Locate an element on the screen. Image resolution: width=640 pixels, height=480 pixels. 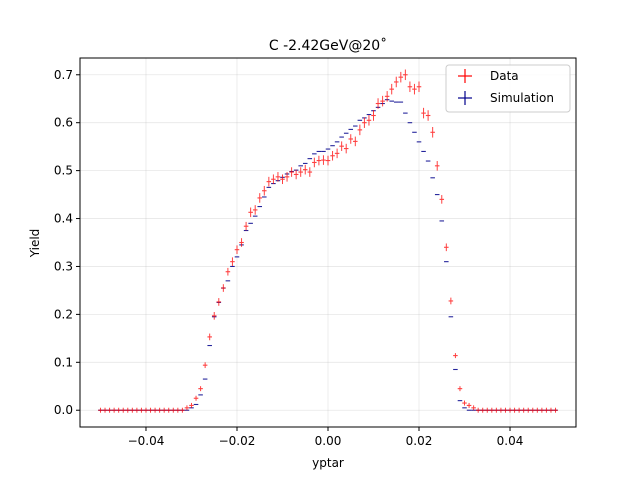
legend-entries: Data Simulation is located at coordinates (506, 87).